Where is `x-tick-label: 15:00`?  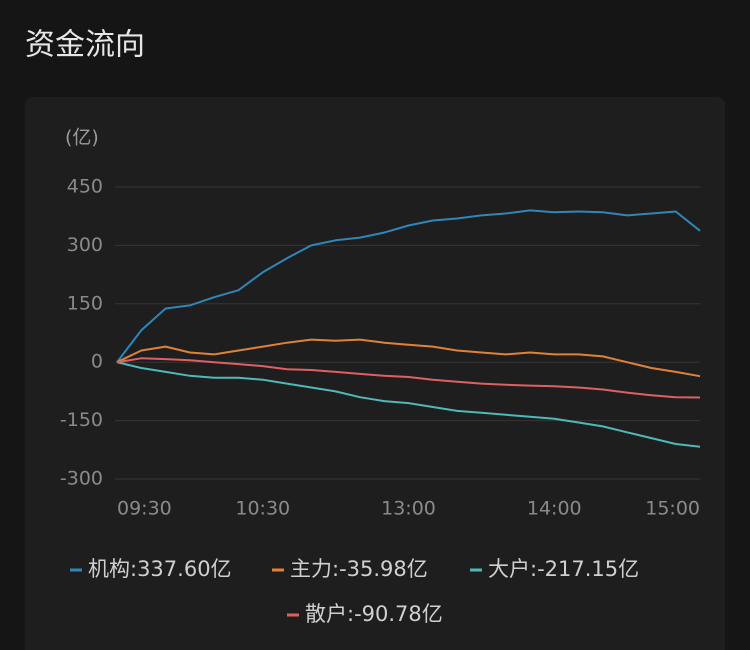 x-tick-label: 15:00 is located at coordinates (672, 509).